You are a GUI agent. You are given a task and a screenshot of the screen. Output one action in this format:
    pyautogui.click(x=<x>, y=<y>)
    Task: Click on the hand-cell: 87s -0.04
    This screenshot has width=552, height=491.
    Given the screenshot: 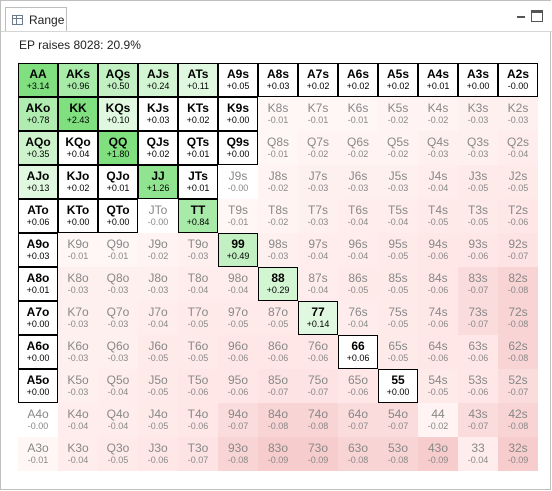 What is the action you would take?
    pyautogui.click(x=318, y=284)
    